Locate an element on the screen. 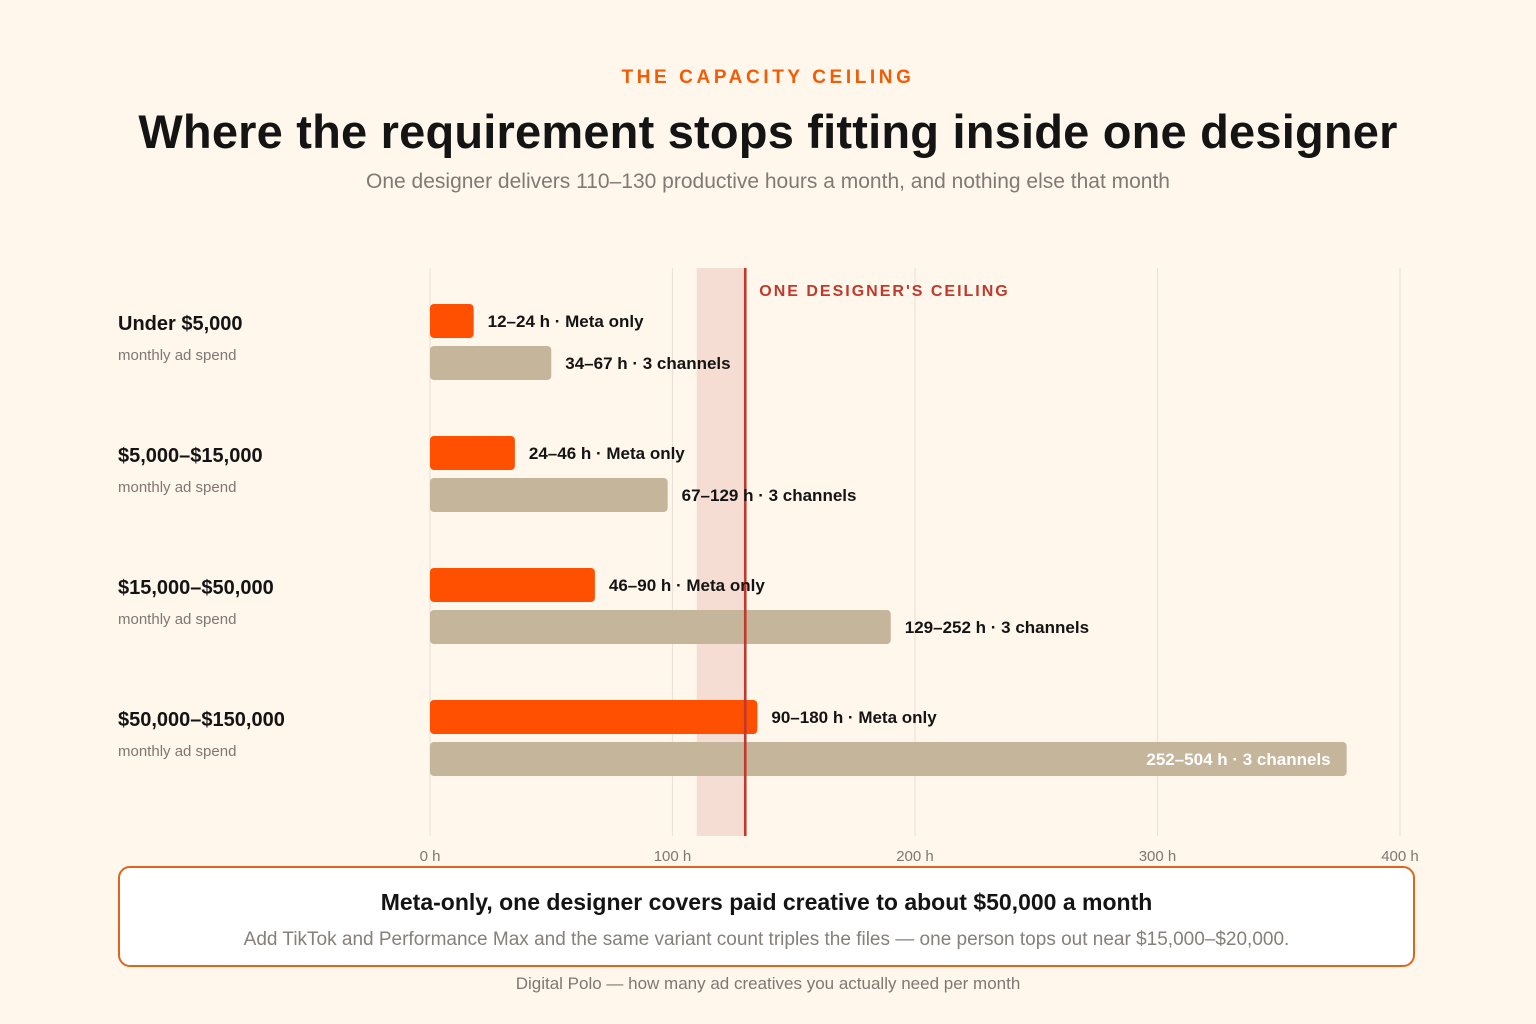 The height and width of the screenshot is (1024, 1536). bar-value-label: 90–180 h · Meta only is located at coordinates (854, 717).